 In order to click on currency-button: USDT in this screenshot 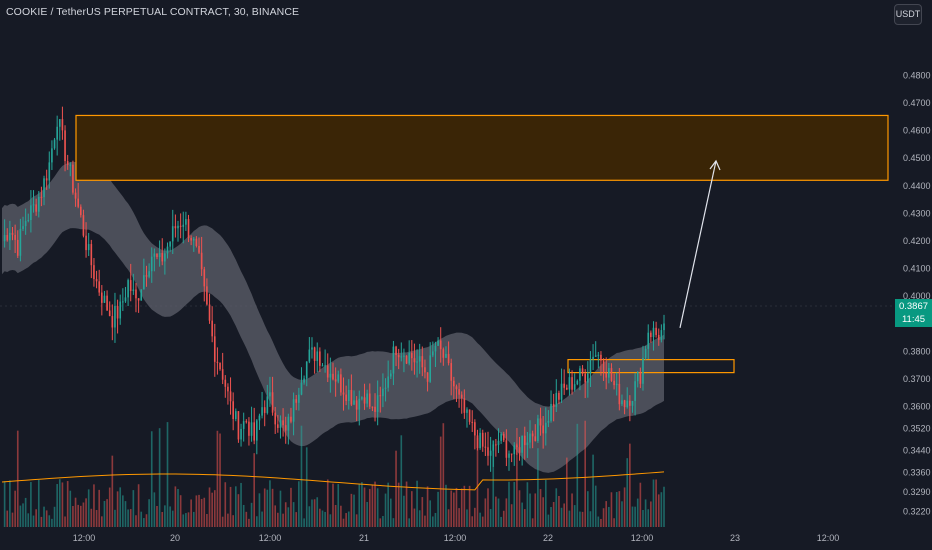, I will do `click(908, 14)`.